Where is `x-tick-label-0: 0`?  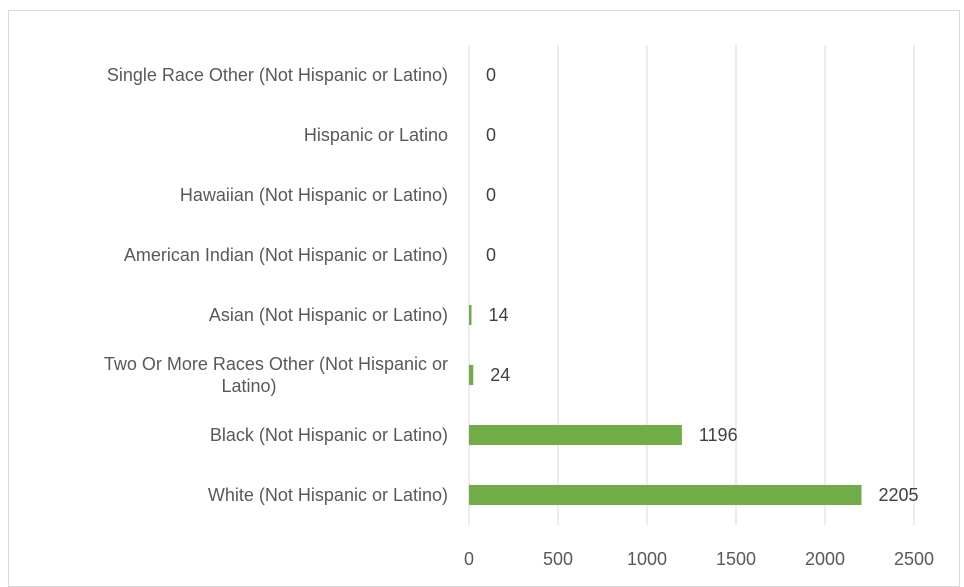 x-tick-label-0: 0 is located at coordinates (469, 559).